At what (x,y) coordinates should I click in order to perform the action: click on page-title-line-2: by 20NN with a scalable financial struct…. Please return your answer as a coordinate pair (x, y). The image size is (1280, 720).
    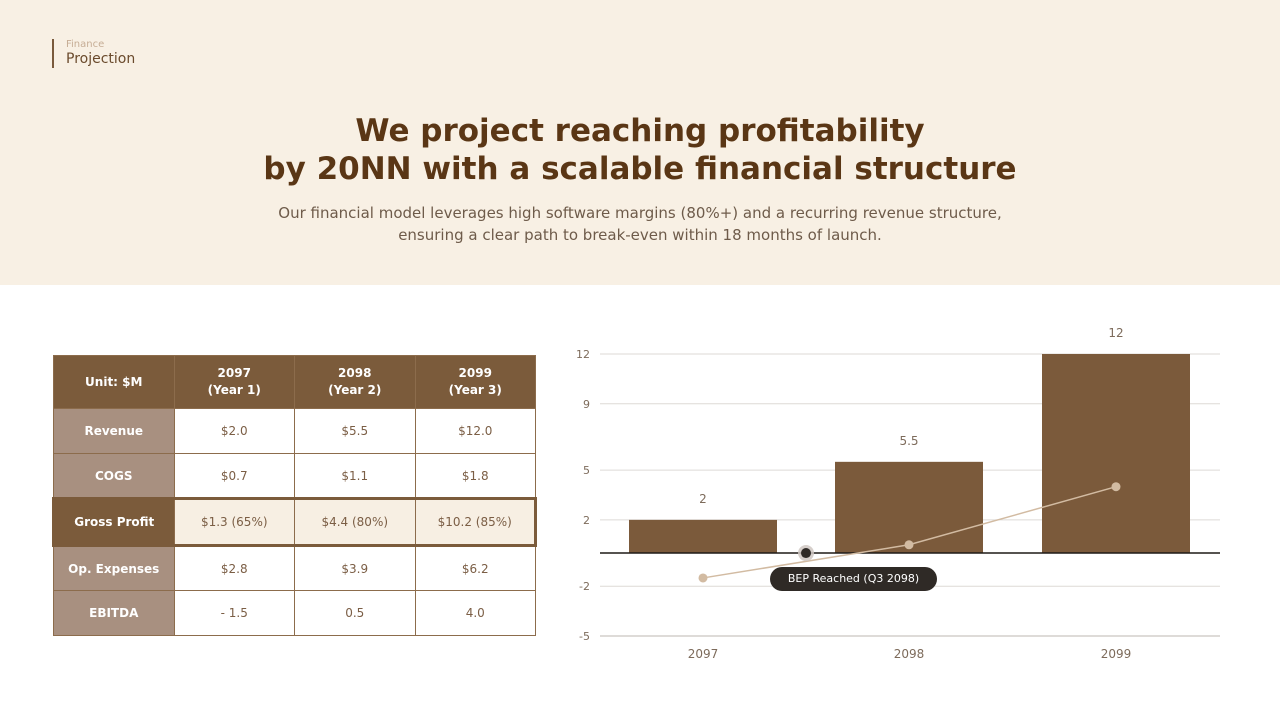
    Looking at the image, I should click on (640, 169).